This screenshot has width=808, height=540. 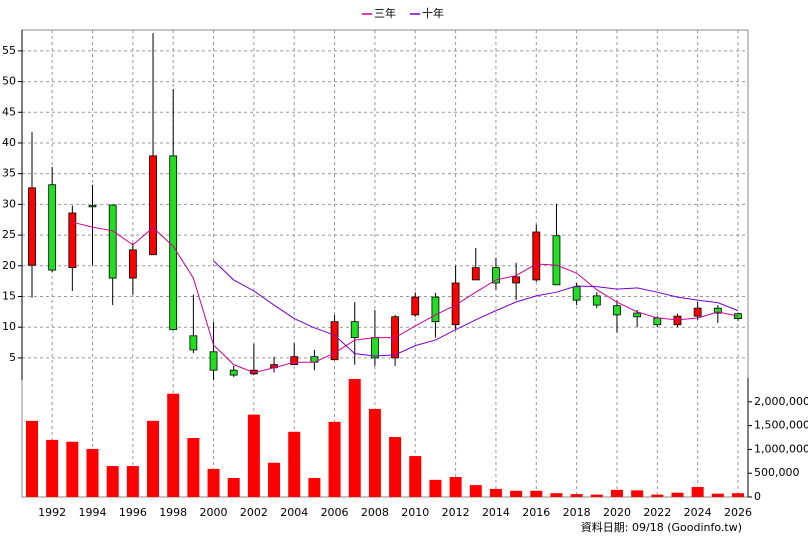 I want to click on y2-tick-label: 0, so click(x=757, y=496).